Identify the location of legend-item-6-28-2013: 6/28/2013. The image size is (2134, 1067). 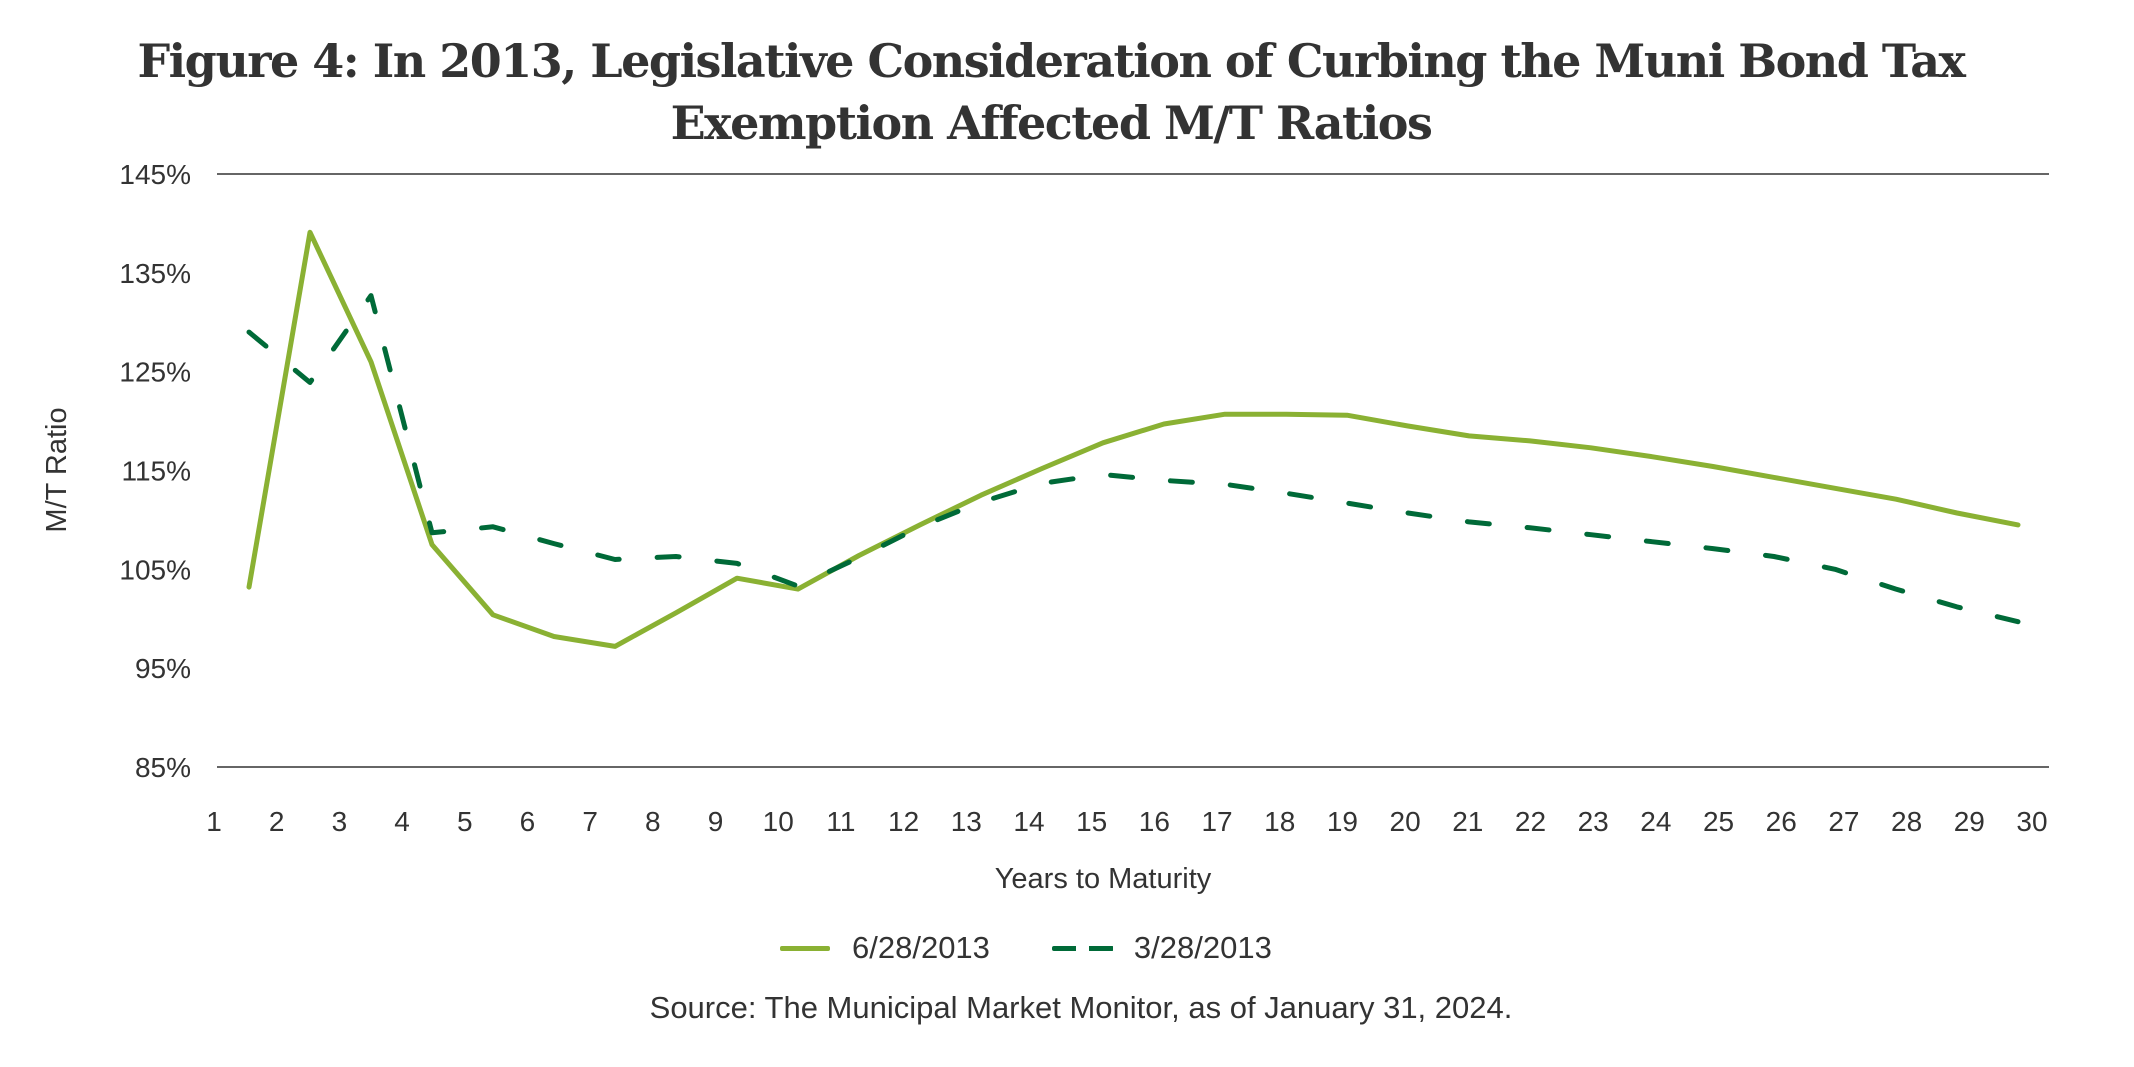
(885, 948).